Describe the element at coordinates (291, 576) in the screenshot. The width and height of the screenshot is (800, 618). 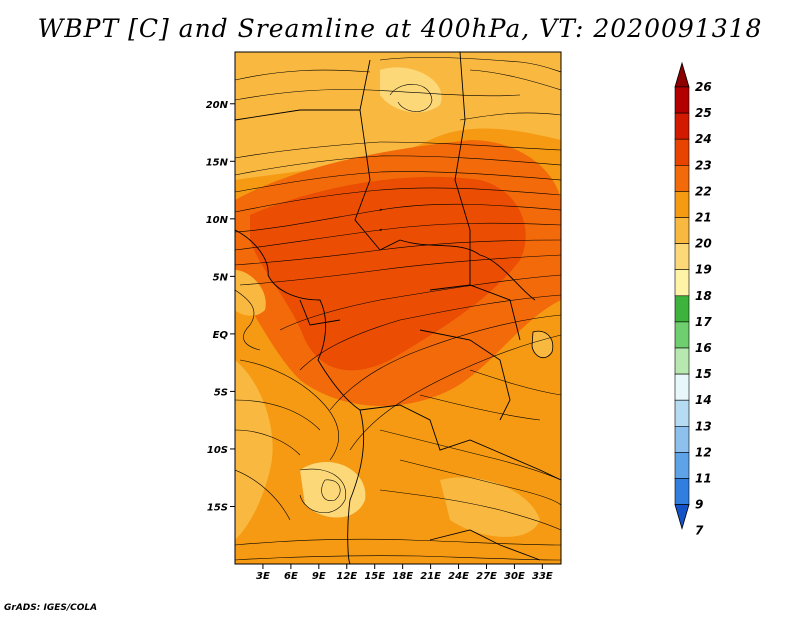
I see `lon-tick-label: 6E` at that location.